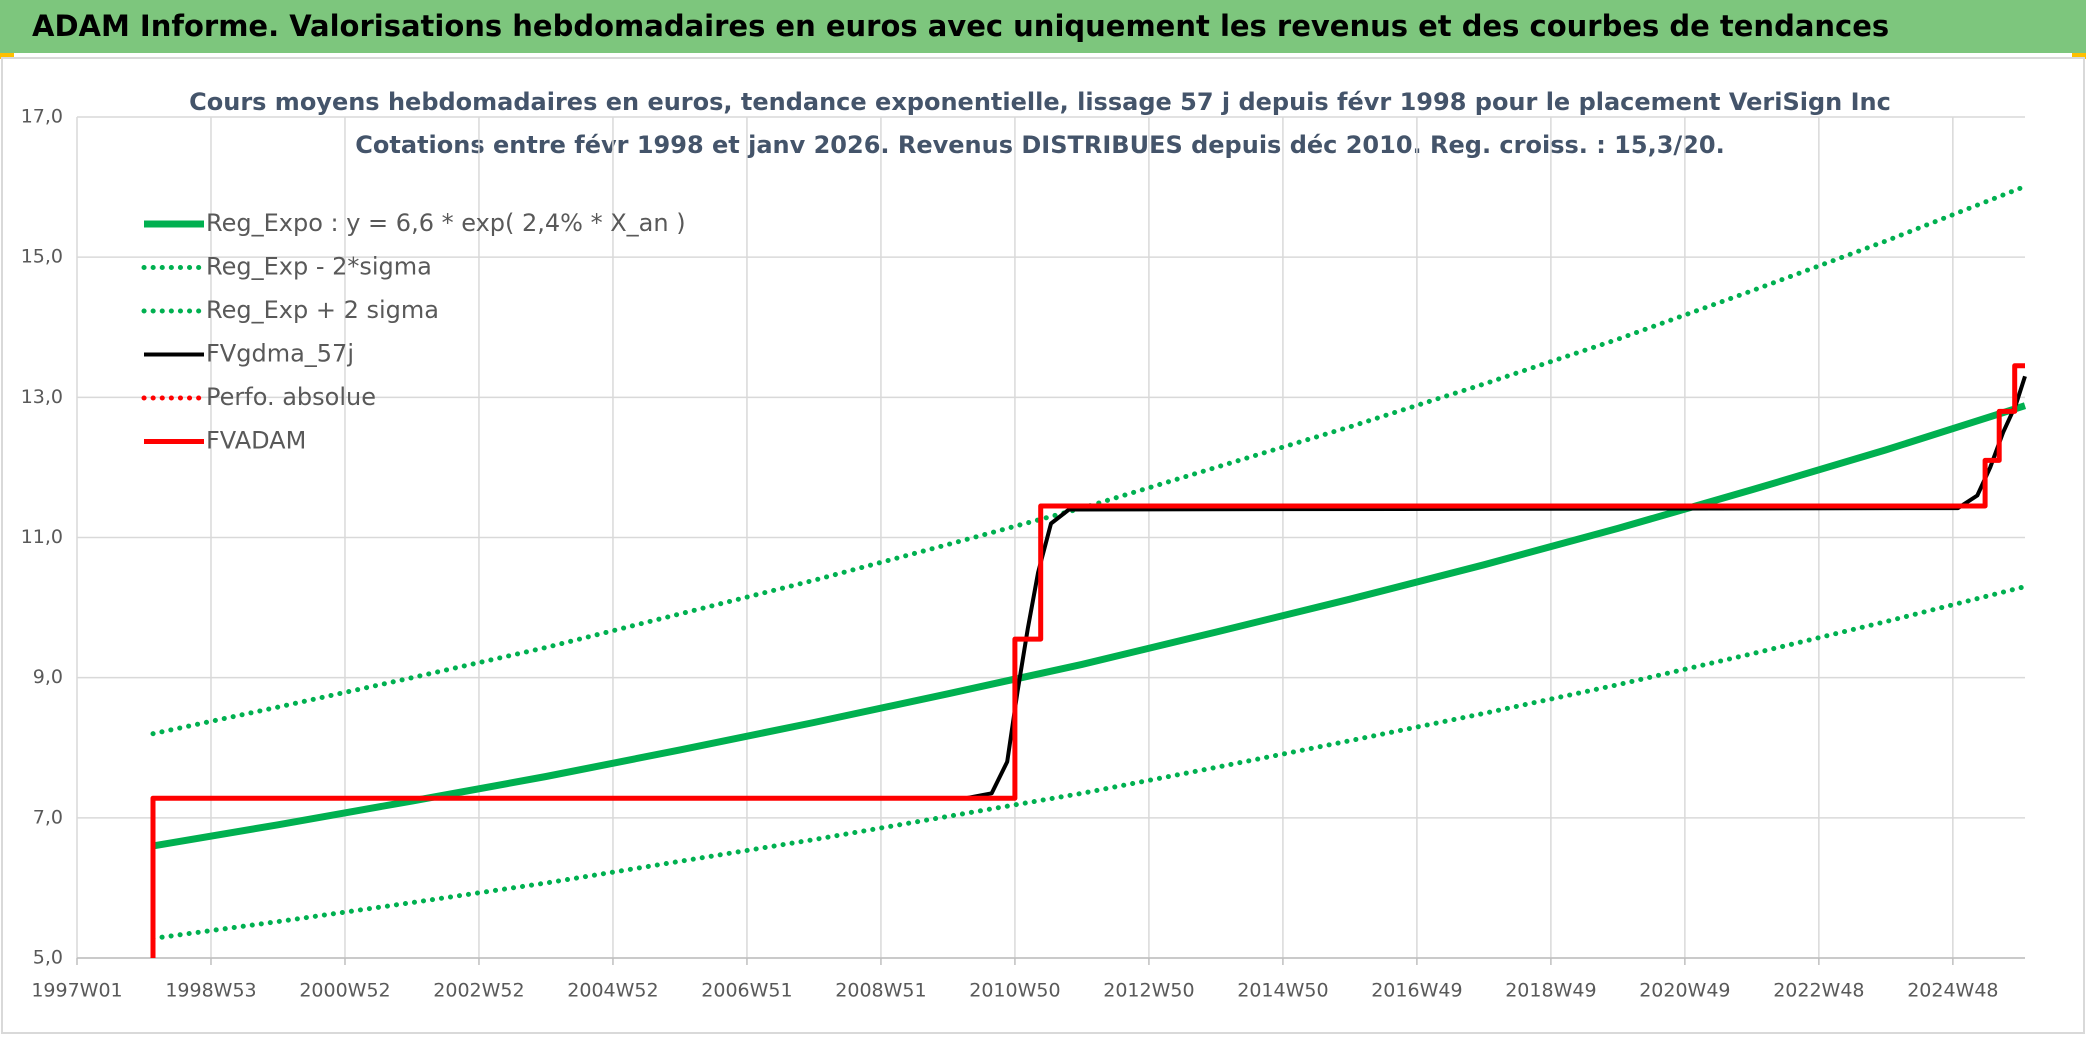 The height and width of the screenshot is (1041, 2086). What do you see at coordinates (322, 310) in the screenshot?
I see `legend-label: Reg_Exp + 2 sigma` at bounding box center [322, 310].